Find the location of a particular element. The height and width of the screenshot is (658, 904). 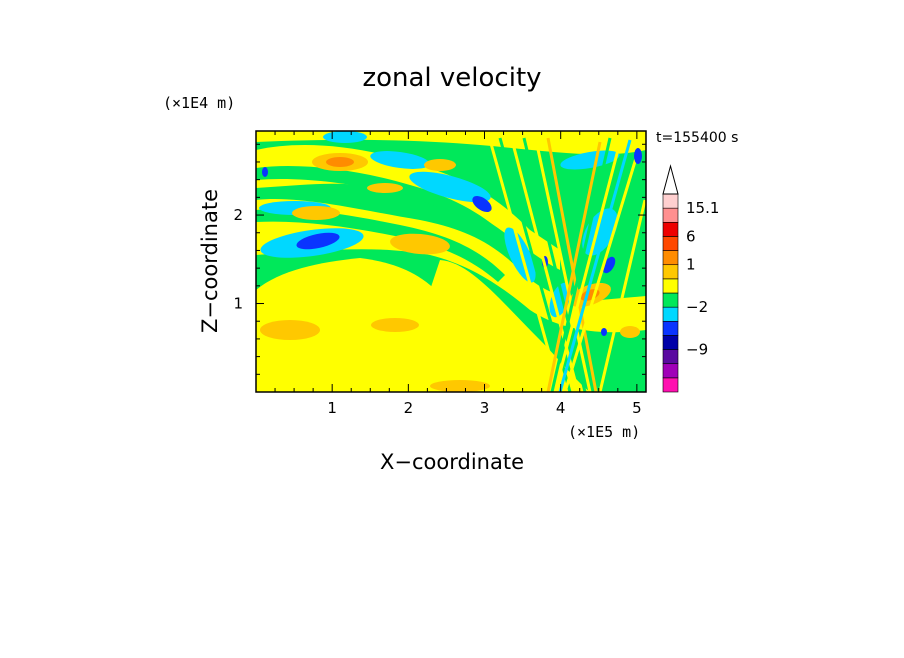

y-tick-label: 2 is located at coordinates (238, 215).